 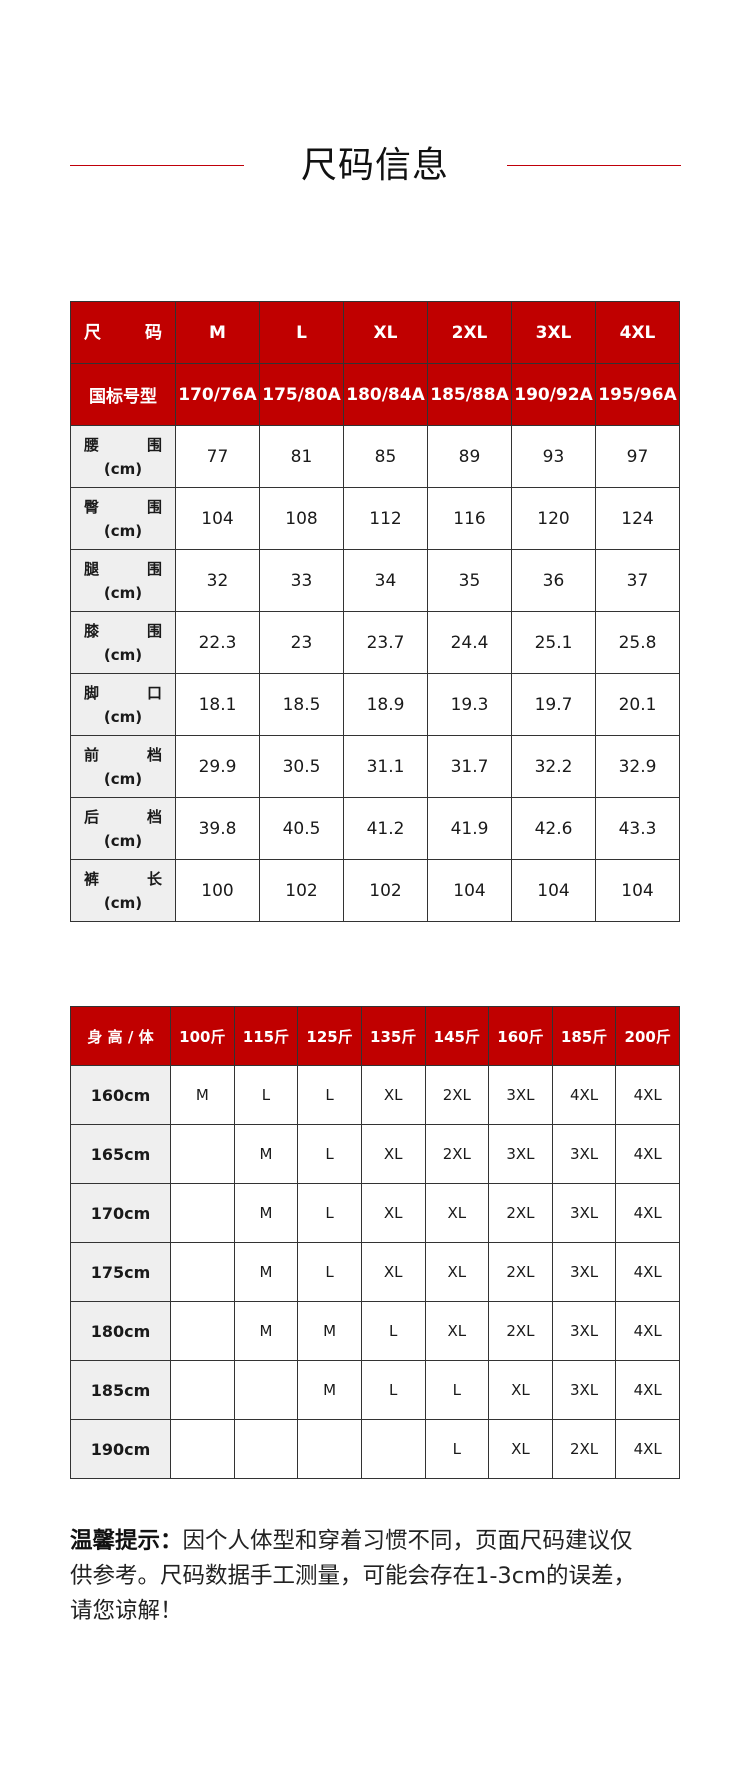 What do you see at coordinates (469, 456) in the screenshot?
I see `measurement-cell: 89` at bounding box center [469, 456].